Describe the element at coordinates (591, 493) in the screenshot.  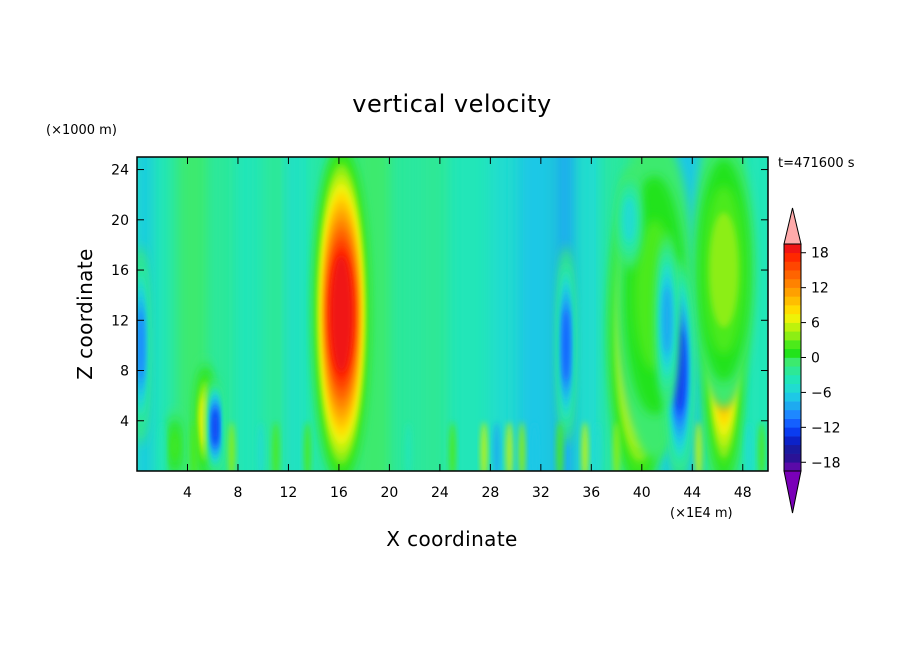
I see `x-tick-label: 36` at that location.